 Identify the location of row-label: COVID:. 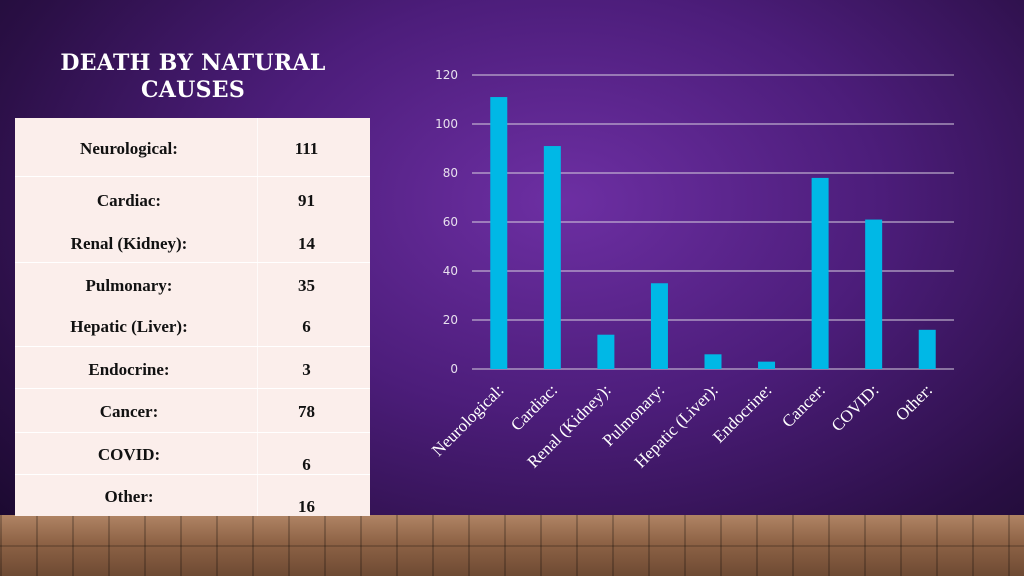
(129, 454).